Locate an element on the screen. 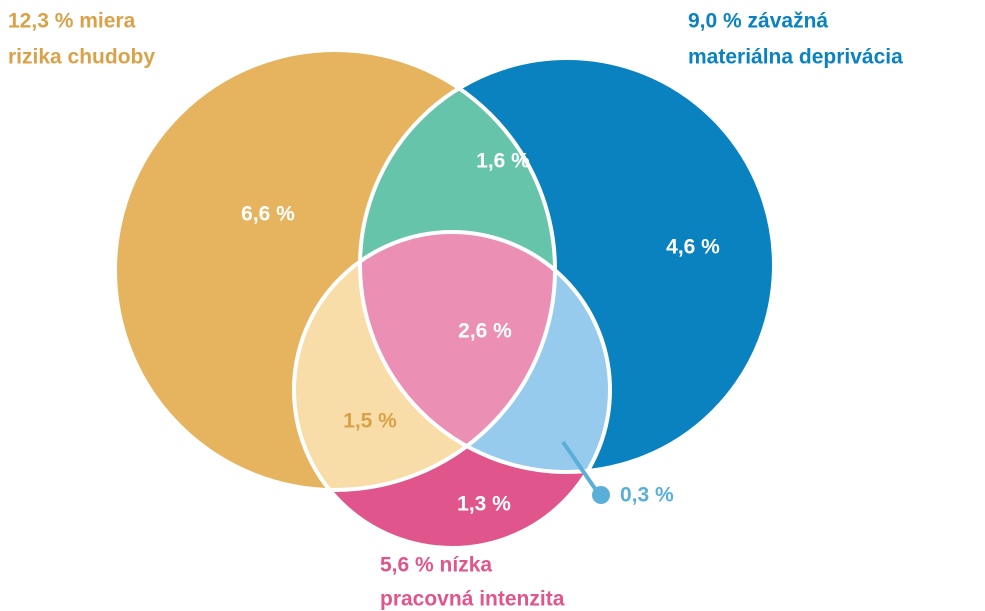 The height and width of the screenshot is (611, 985). region-label: 6,6 % is located at coordinates (268, 214).